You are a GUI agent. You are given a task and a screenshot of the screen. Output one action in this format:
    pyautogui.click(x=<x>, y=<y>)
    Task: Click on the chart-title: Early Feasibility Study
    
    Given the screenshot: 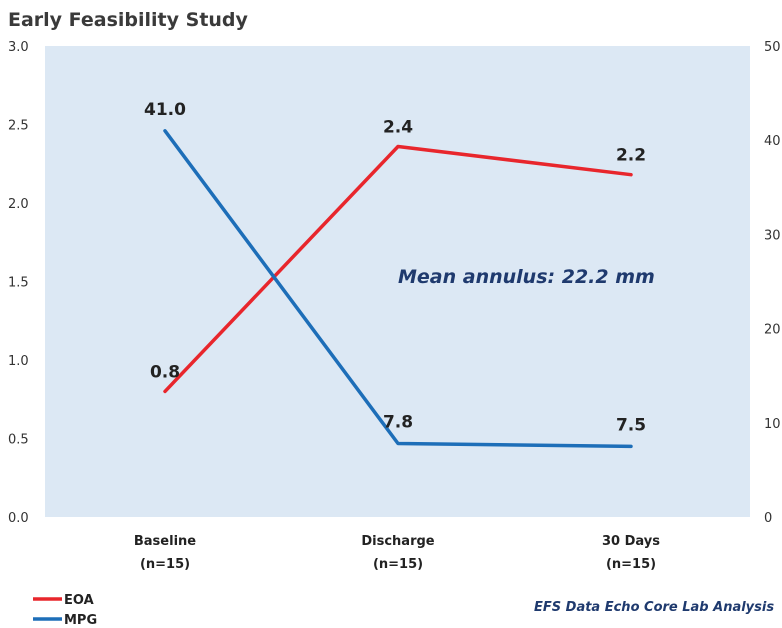 What is the action you would take?
    pyautogui.click(x=128, y=20)
    